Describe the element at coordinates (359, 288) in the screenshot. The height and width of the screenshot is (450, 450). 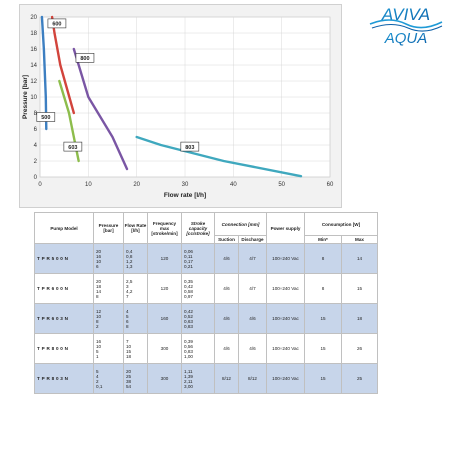
I see `cell-max: 15` at that location.